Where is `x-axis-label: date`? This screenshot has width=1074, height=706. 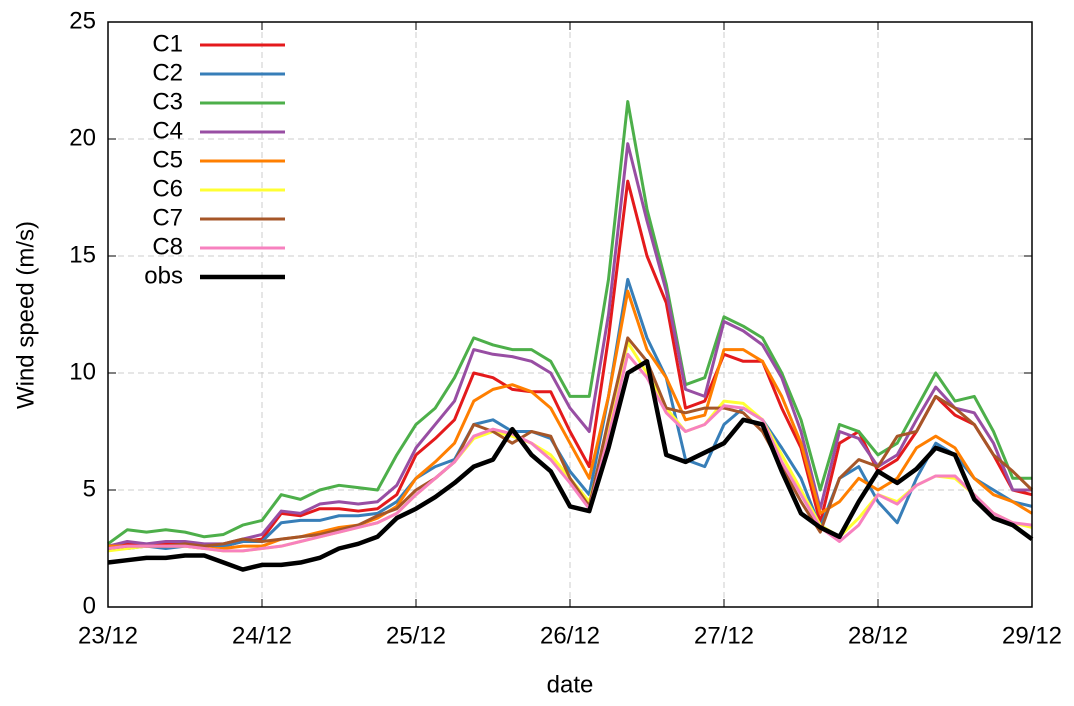
x-axis-label: date is located at coordinates (570, 684).